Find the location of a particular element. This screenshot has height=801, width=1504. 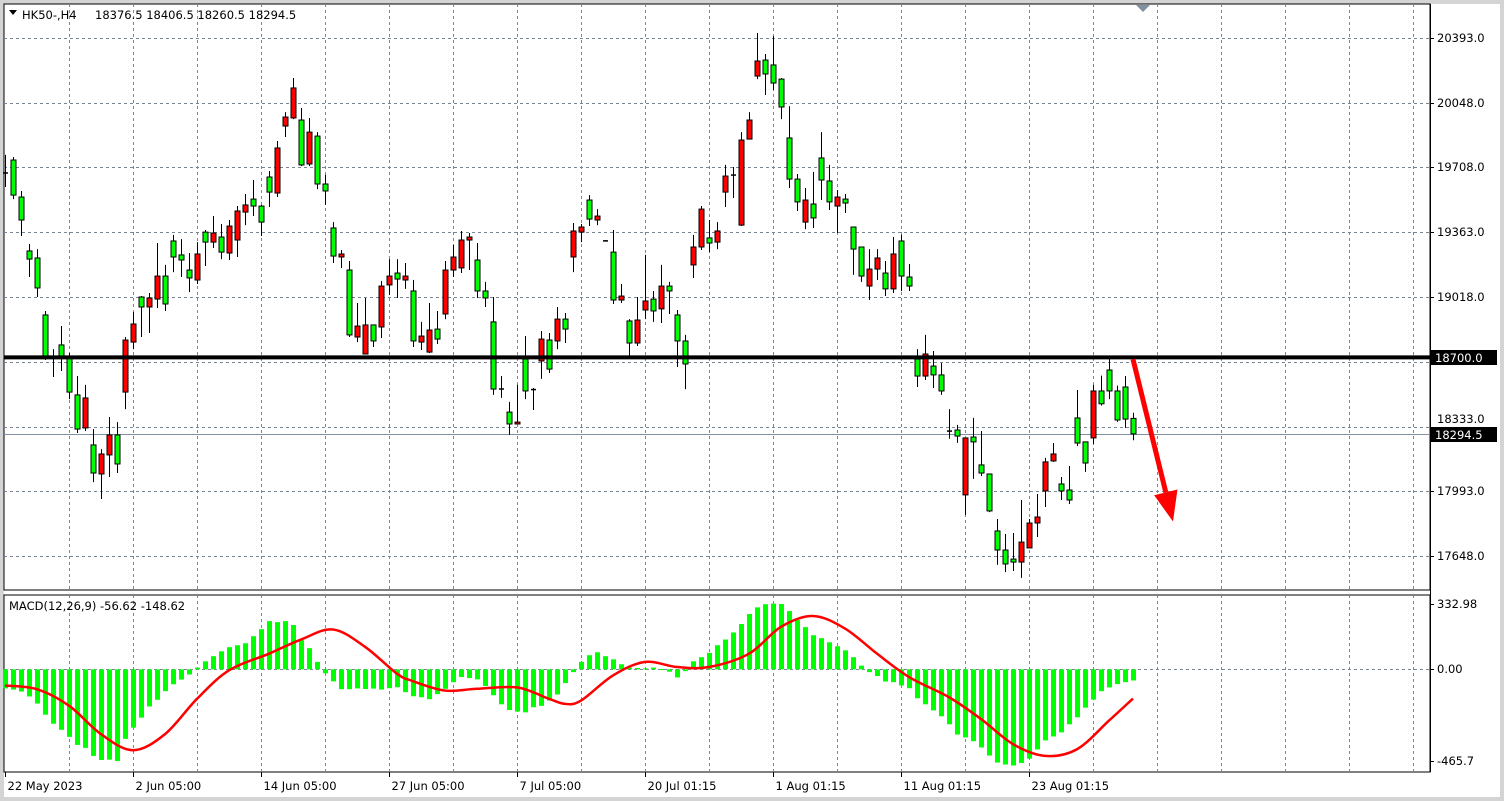

time-axis-label: 2 Jun 05:00 is located at coordinates (169, 786).